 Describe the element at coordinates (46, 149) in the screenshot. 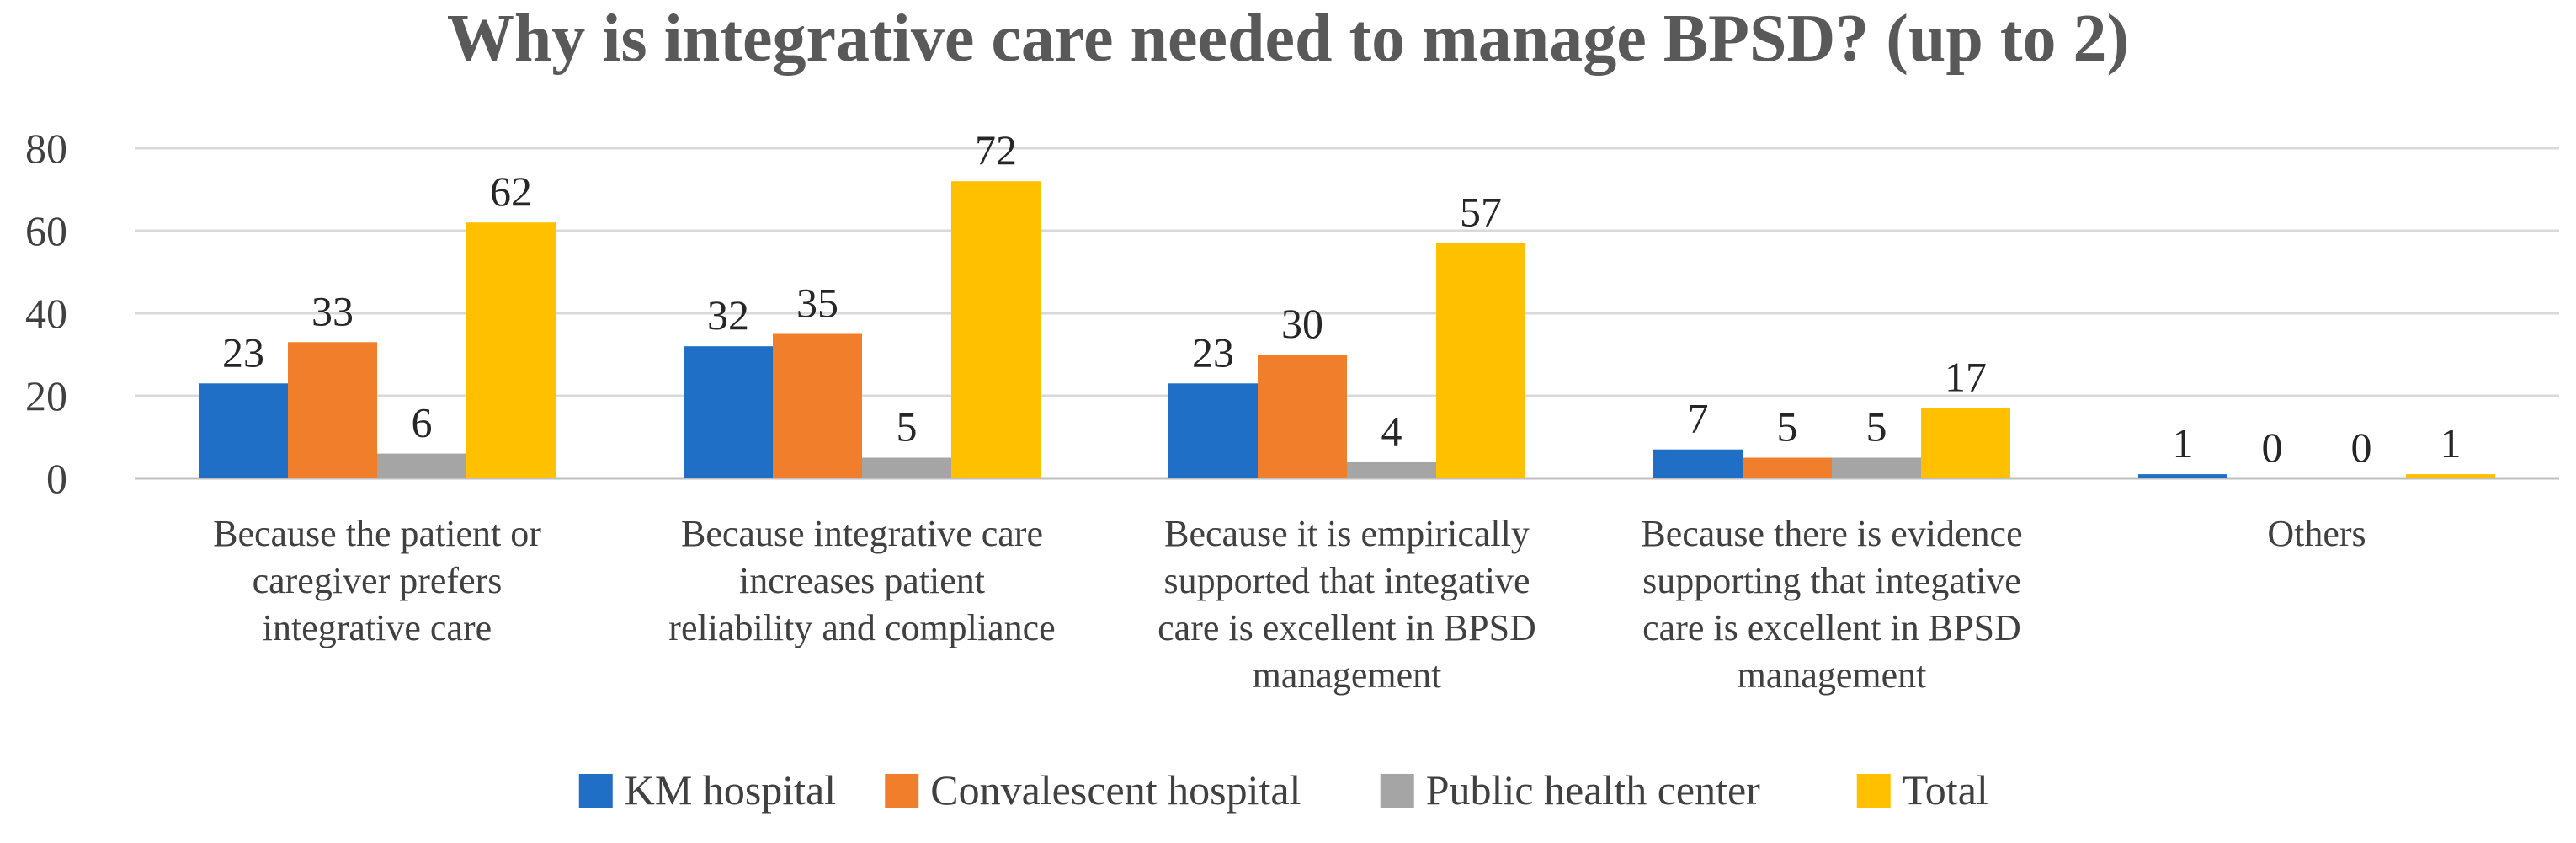

I see `y-tick-label: 80` at that location.